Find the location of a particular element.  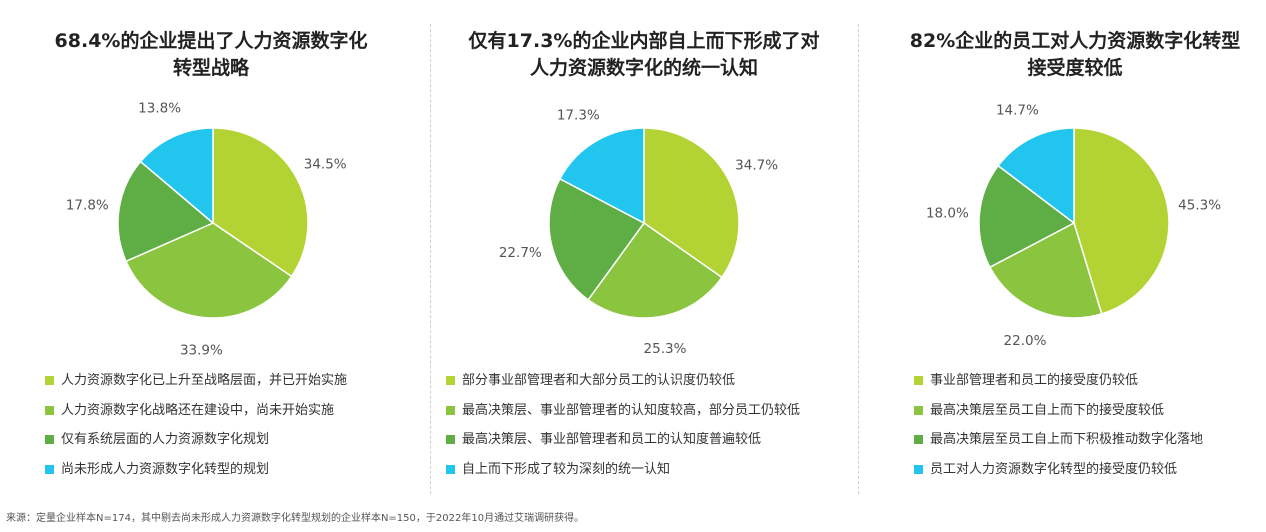

legend-label: 最高决策层至员工自上而下积极推动数字化落地 is located at coordinates (1067, 439).